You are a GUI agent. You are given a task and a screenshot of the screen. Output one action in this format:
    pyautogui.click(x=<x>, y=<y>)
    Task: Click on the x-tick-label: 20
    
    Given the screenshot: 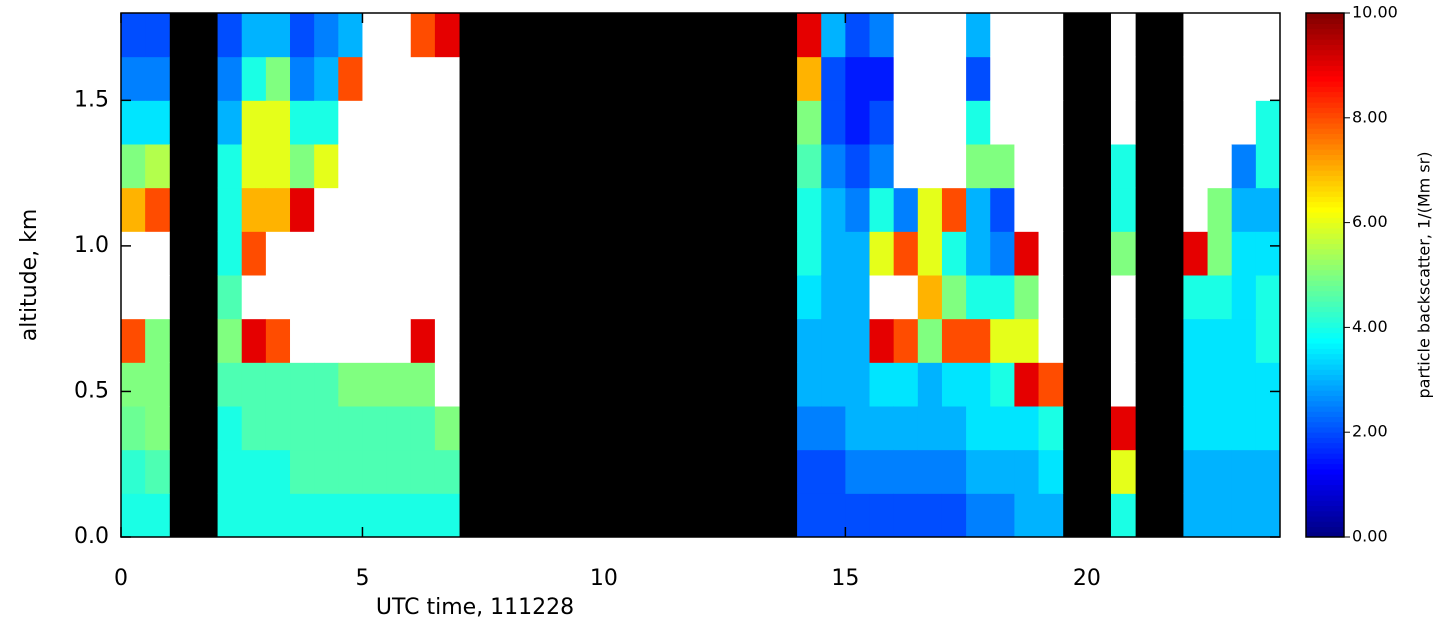 What is the action you would take?
    pyautogui.click(x=1087, y=578)
    